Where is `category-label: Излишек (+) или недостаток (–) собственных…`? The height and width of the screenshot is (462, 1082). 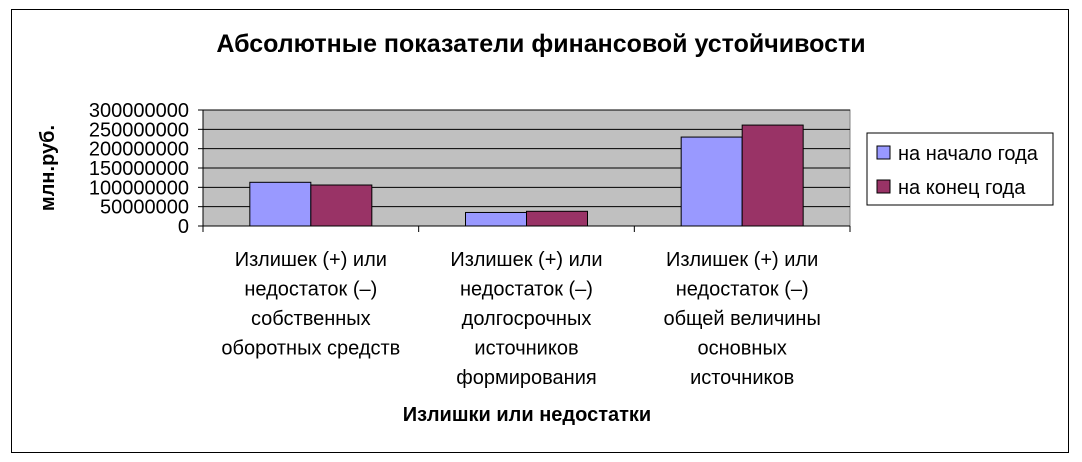
category-label: Излишек (+) или недостаток (–) собственных… is located at coordinates (310, 304).